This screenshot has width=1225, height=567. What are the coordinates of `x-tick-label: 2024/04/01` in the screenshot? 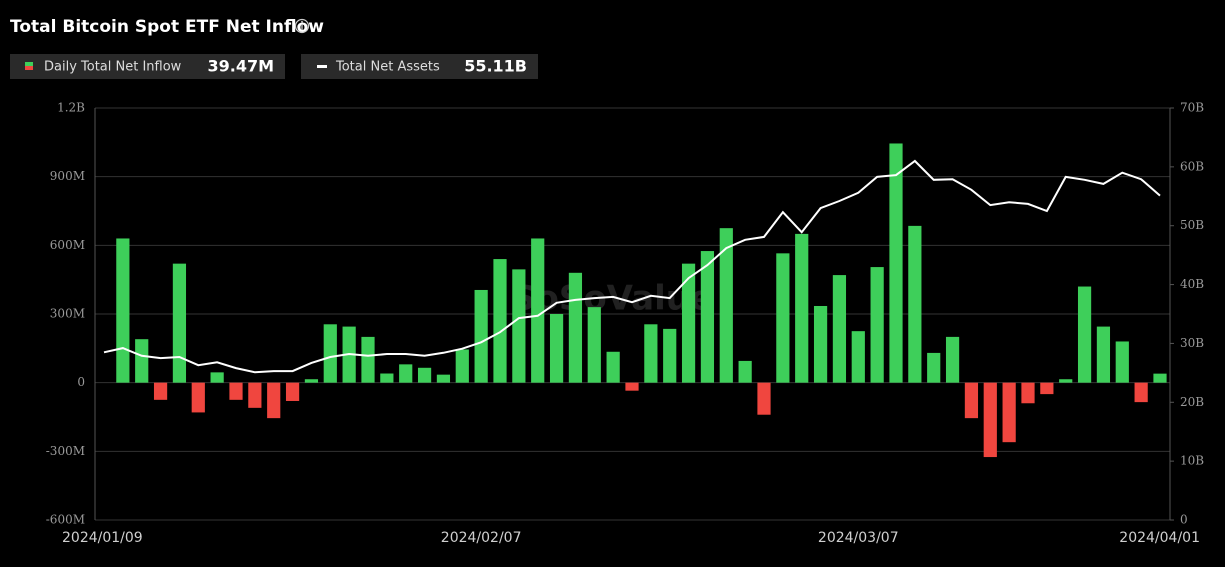 It's located at (1159, 538).